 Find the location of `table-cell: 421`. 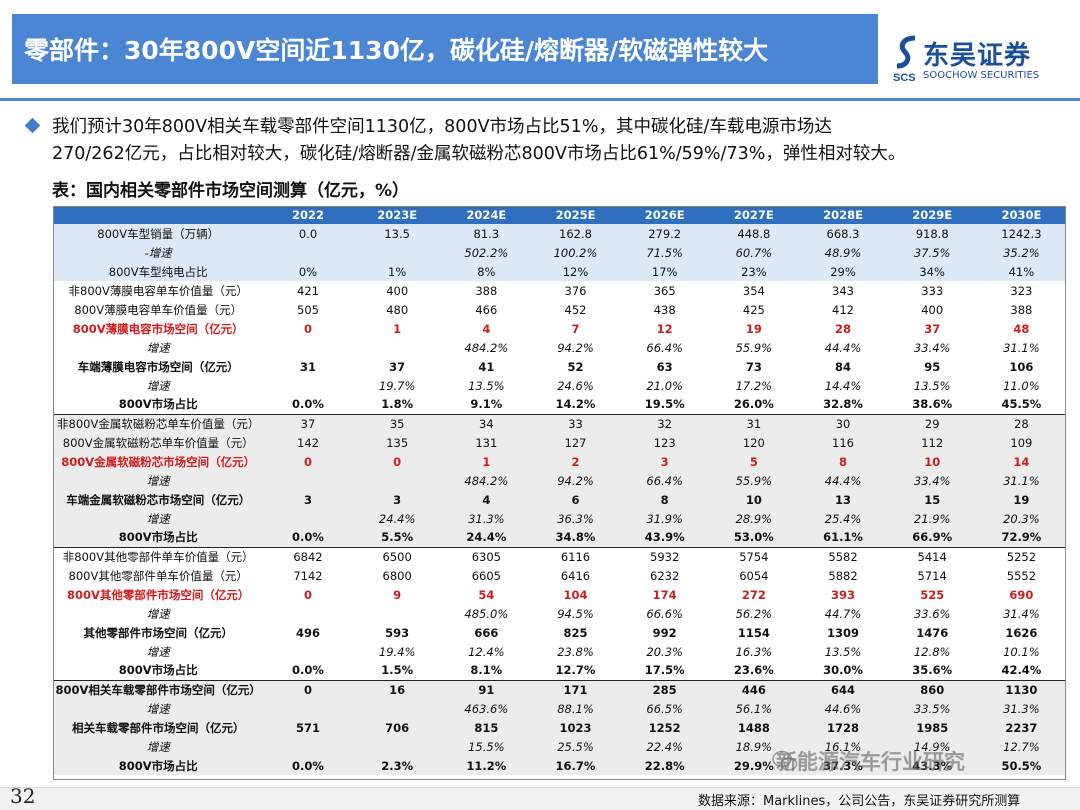

table-cell: 421 is located at coordinates (308, 290).